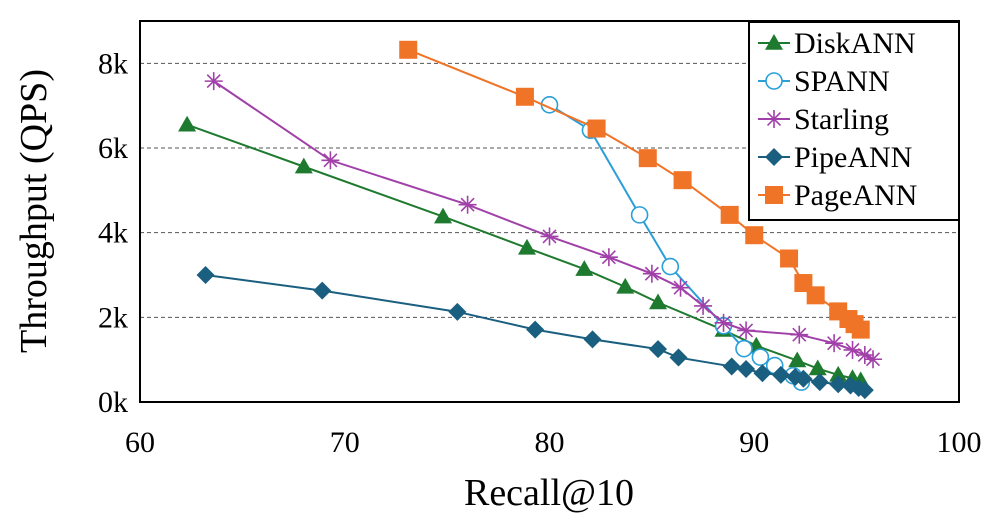  What do you see at coordinates (140, 442) in the screenshot?
I see `x-tick-label: 60` at bounding box center [140, 442].